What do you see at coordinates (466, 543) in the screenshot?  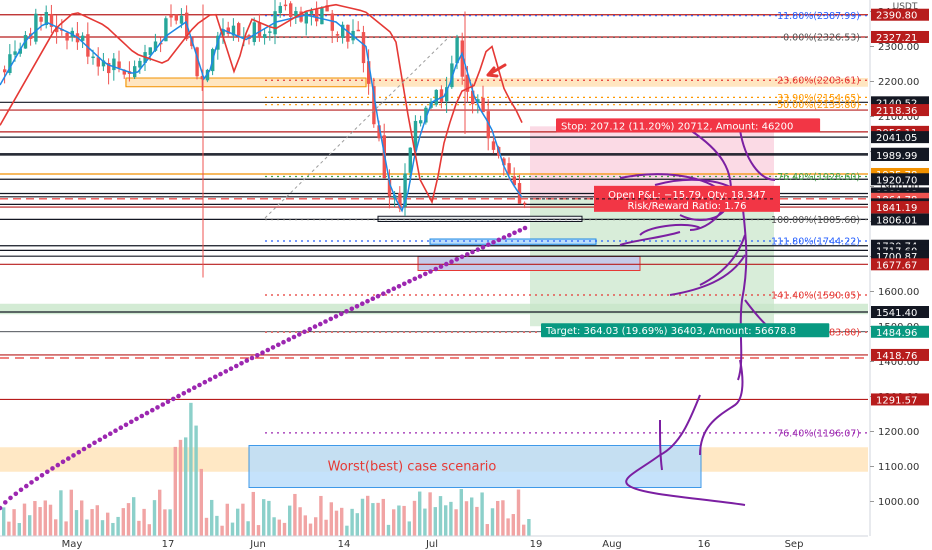 I see `time-axis-bg` at bounding box center [466, 543].